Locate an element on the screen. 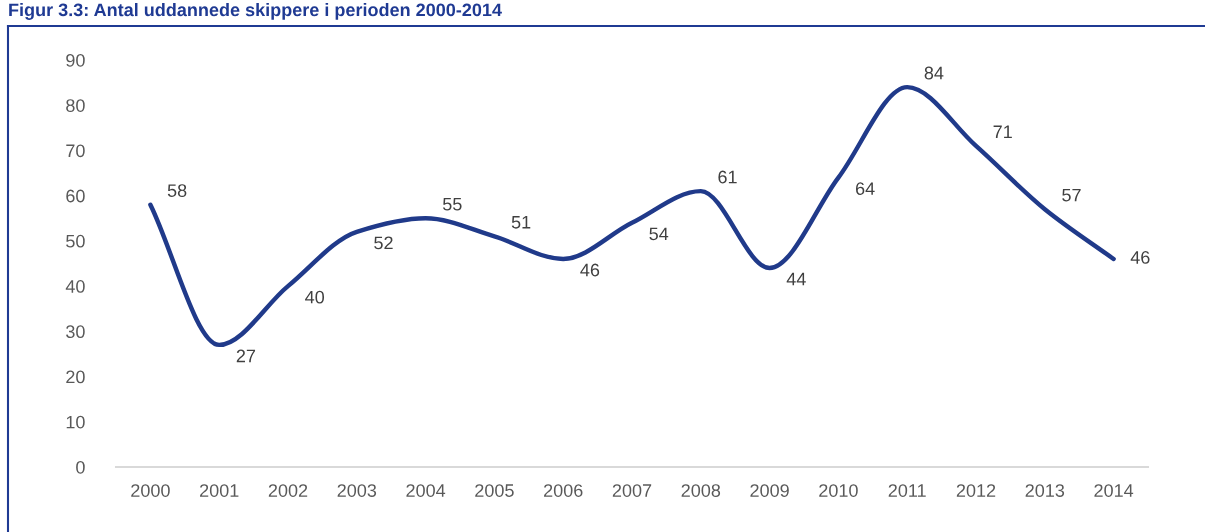 The height and width of the screenshot is (532, 1205). data-label: 61 is located at coordinates (727, 177).